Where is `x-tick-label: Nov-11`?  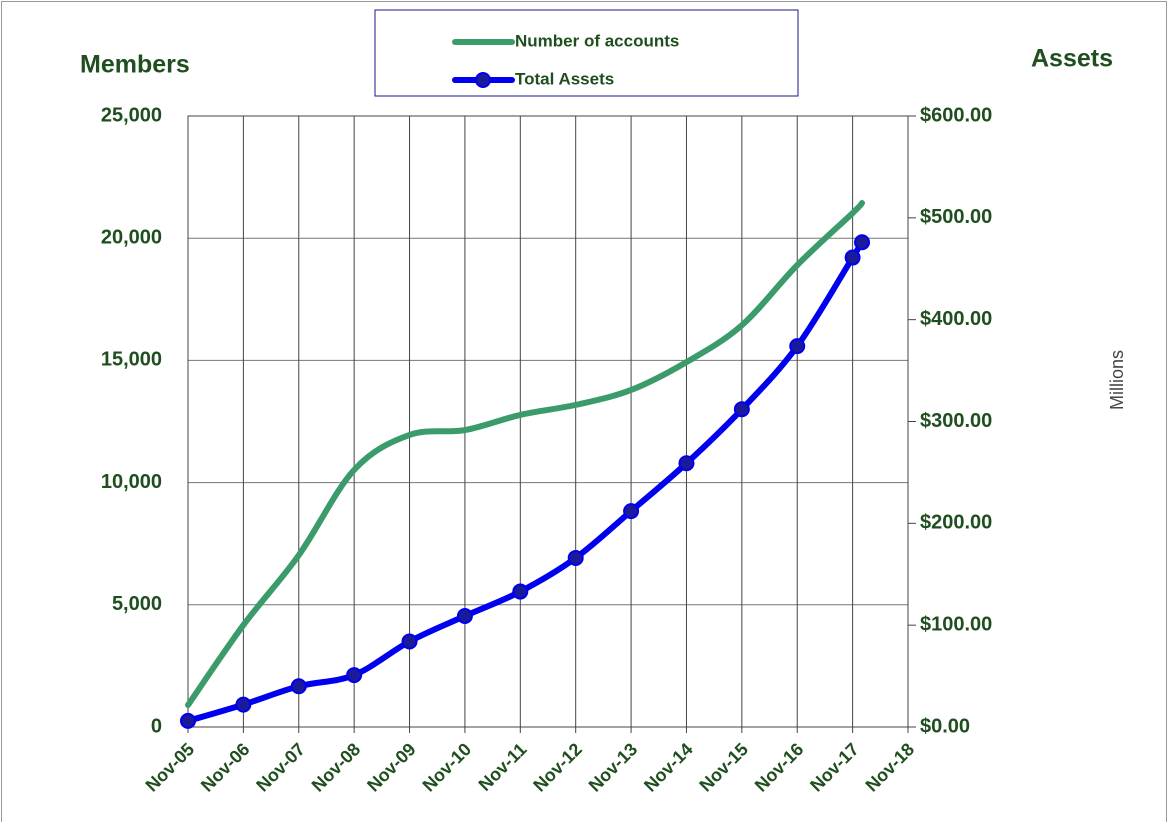 x-tick-label: Nov-11 is located at coordinates (503, 767).